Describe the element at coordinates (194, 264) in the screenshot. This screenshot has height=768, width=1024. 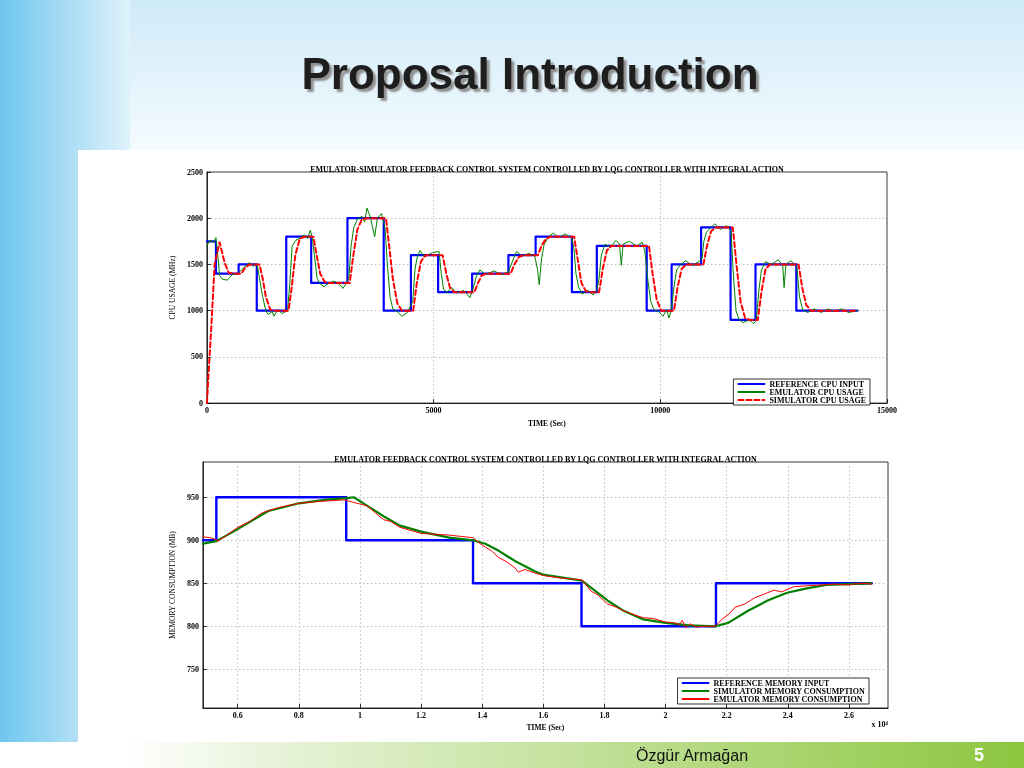
I see `y-tick-label: 1500` at that location.